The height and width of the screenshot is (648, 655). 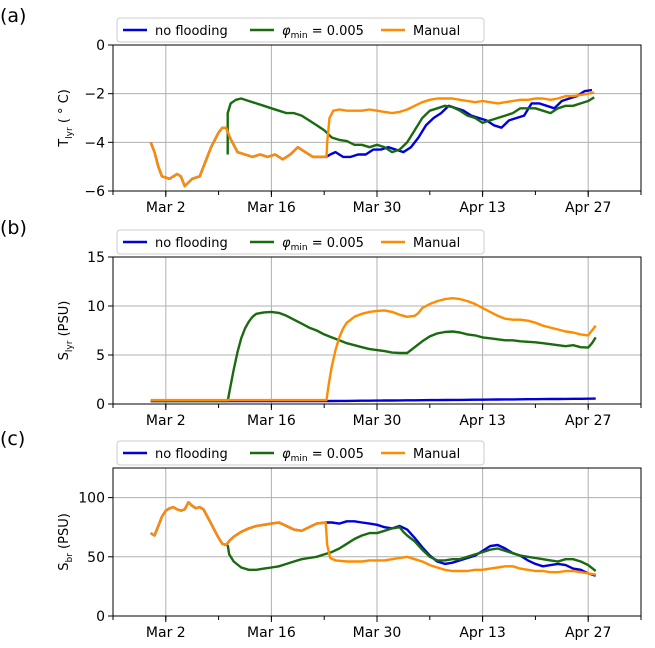 I want to click on y-tick-label: −4, so click(x=94, y=143).